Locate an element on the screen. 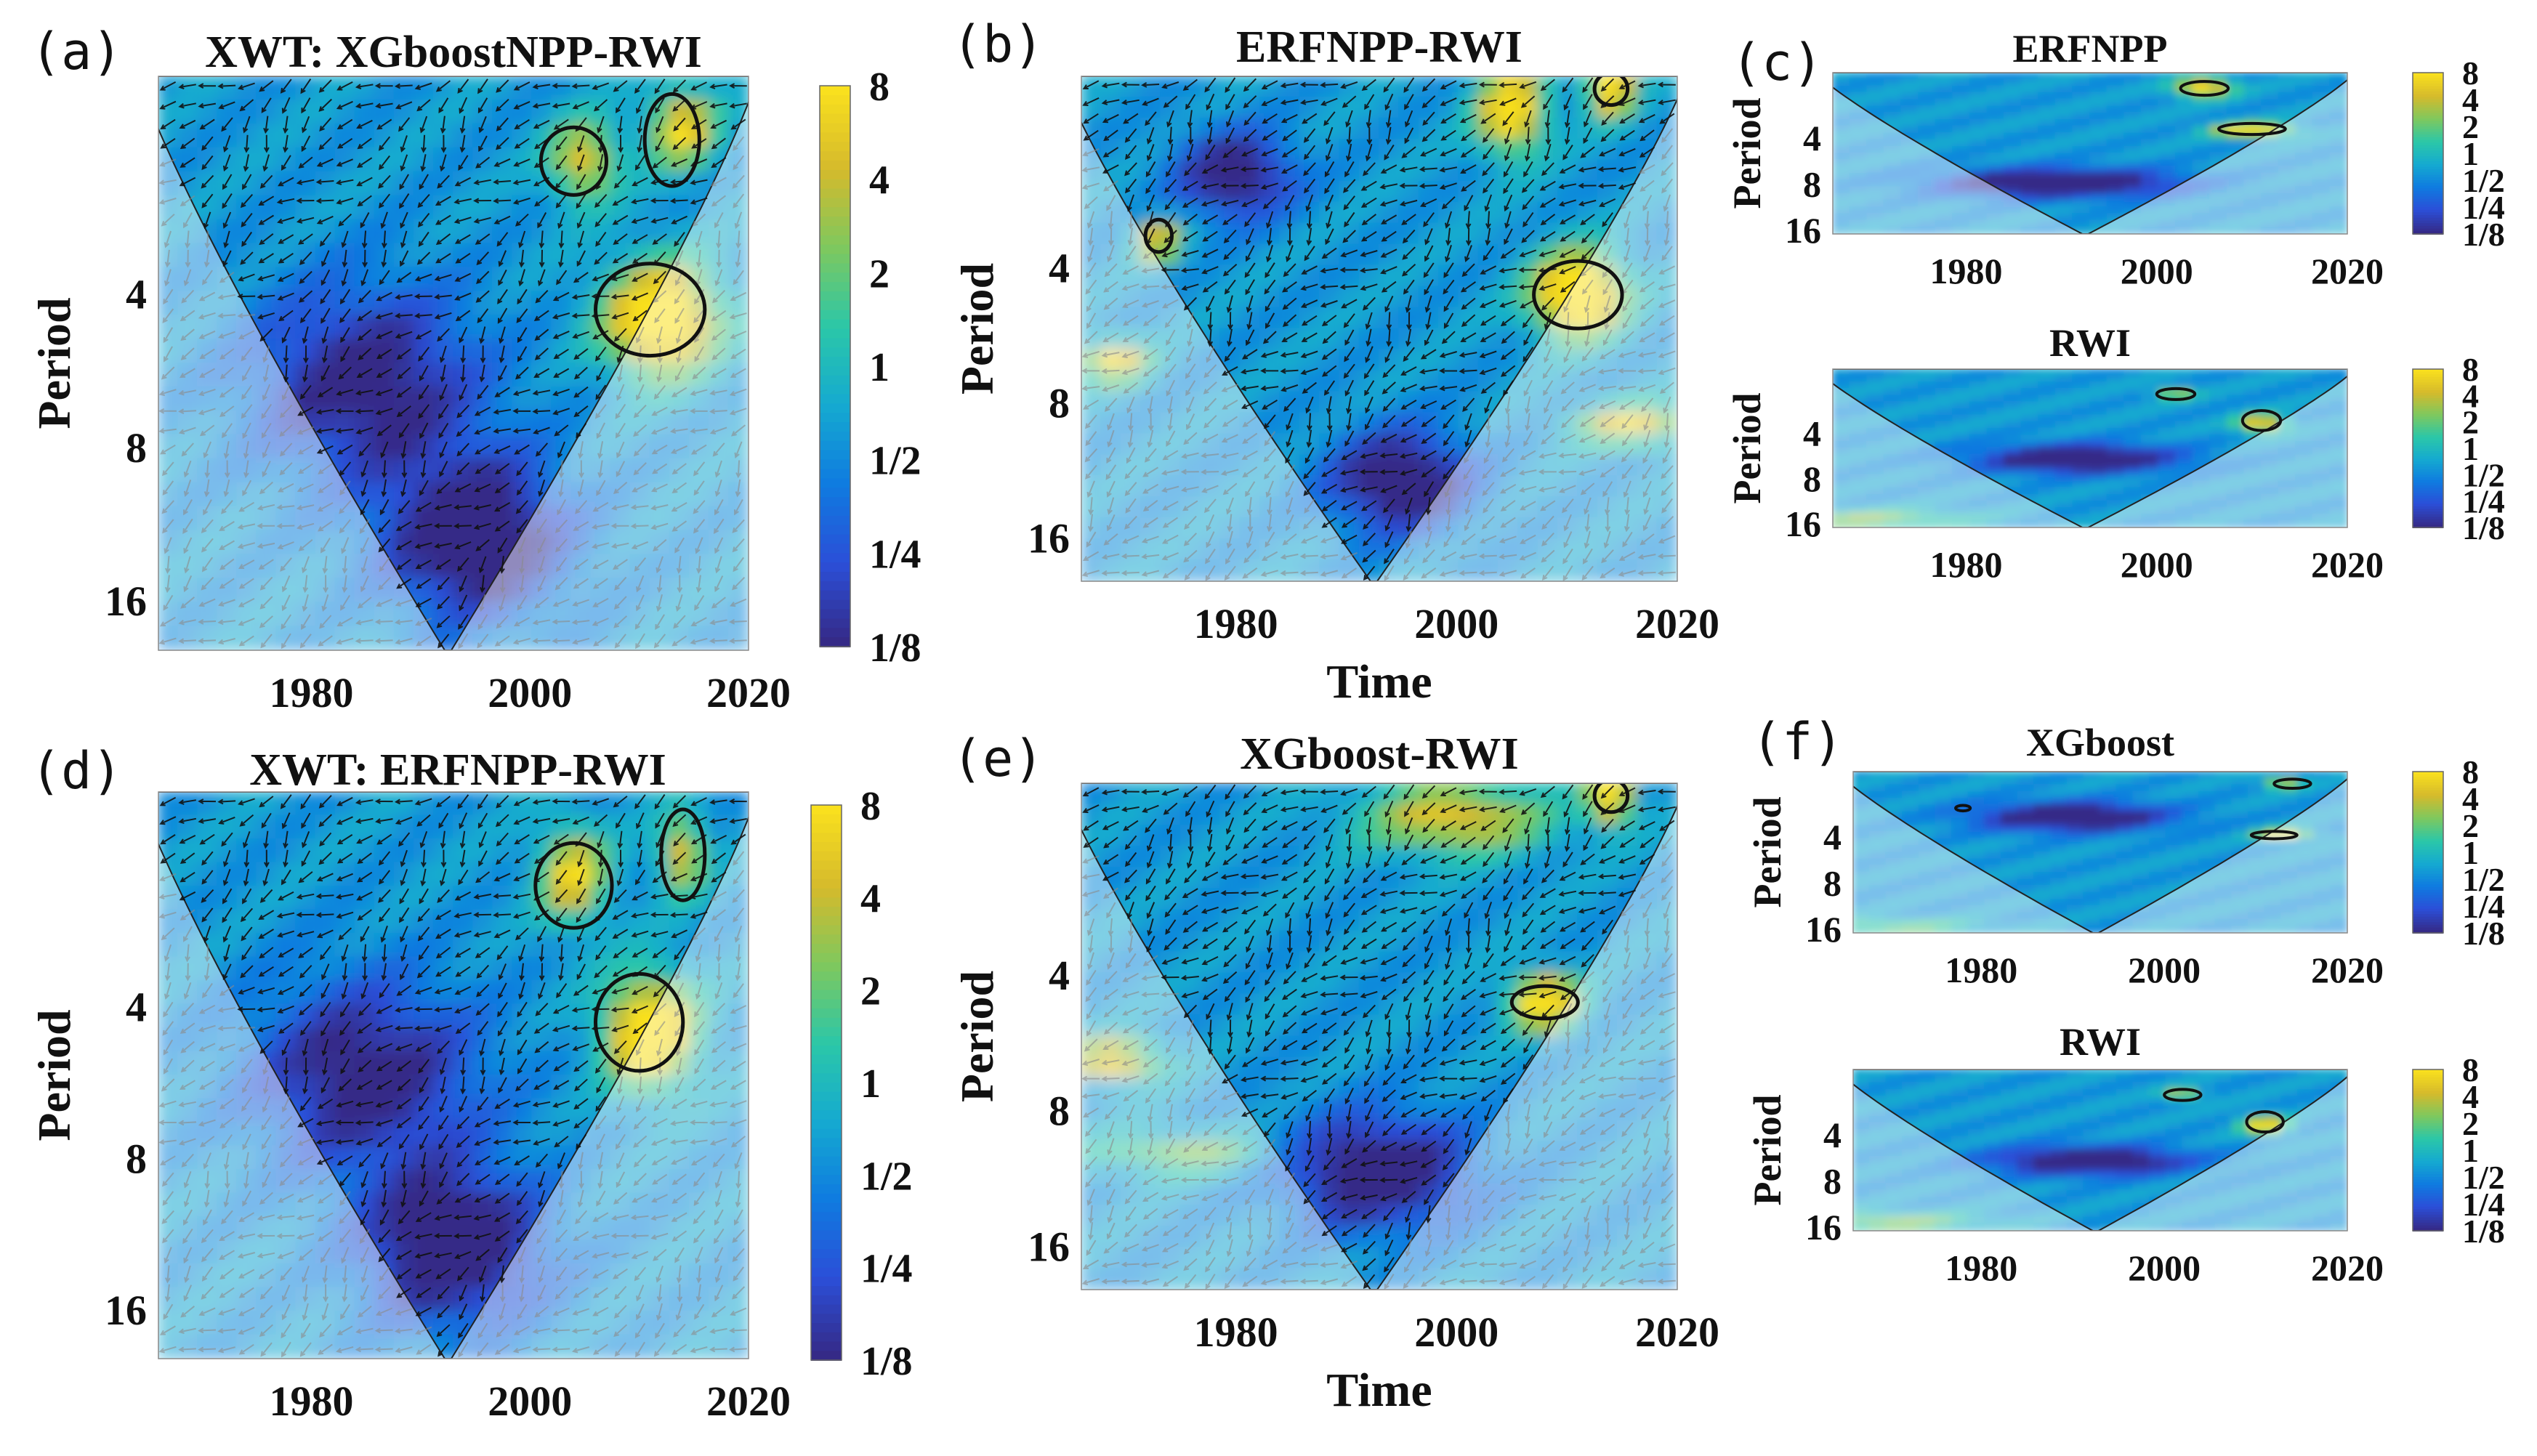  x-axis-label: Time is located at coordinates (1379, 681).